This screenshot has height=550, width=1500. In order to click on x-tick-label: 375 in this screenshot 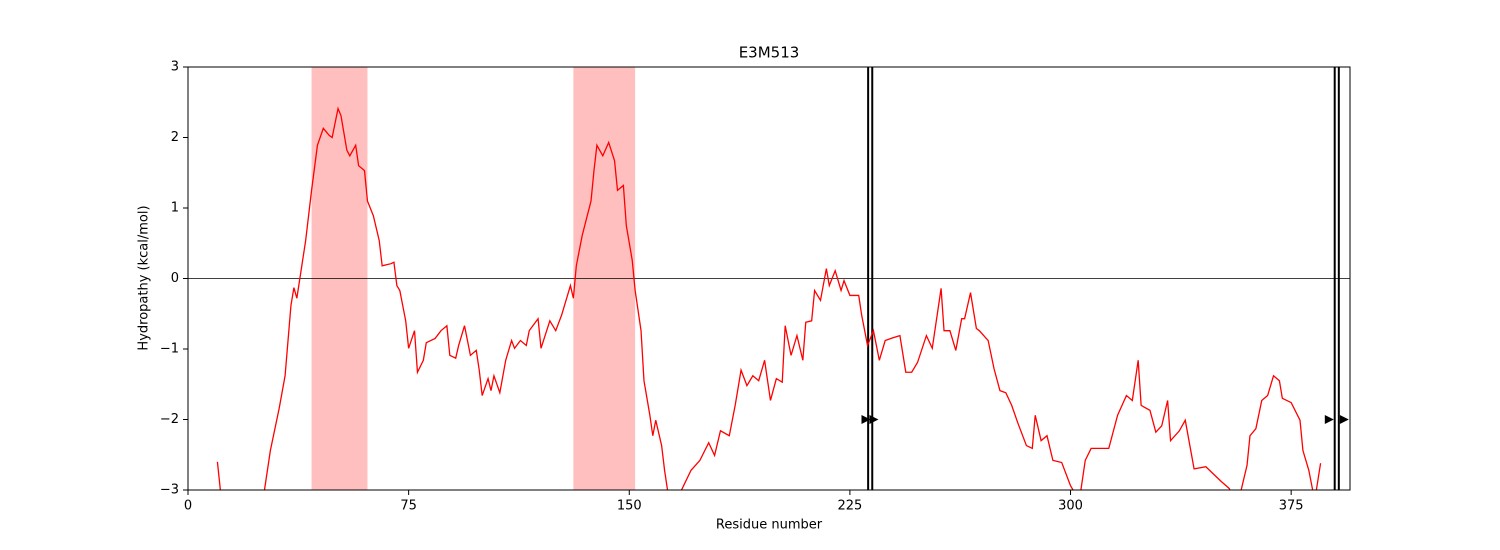, I will do `click(1291, 506)`.